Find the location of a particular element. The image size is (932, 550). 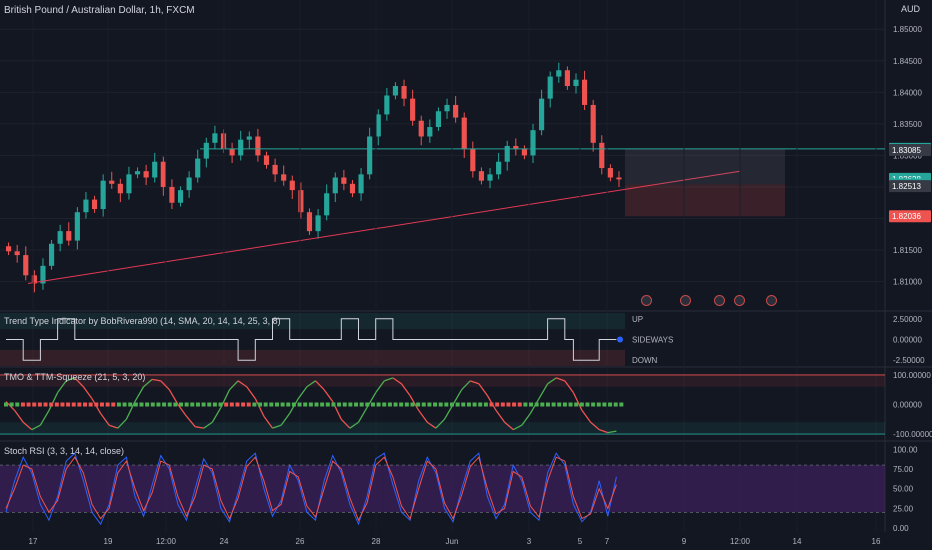

time-tick-label: 26 is located at coordinates (300, 541).